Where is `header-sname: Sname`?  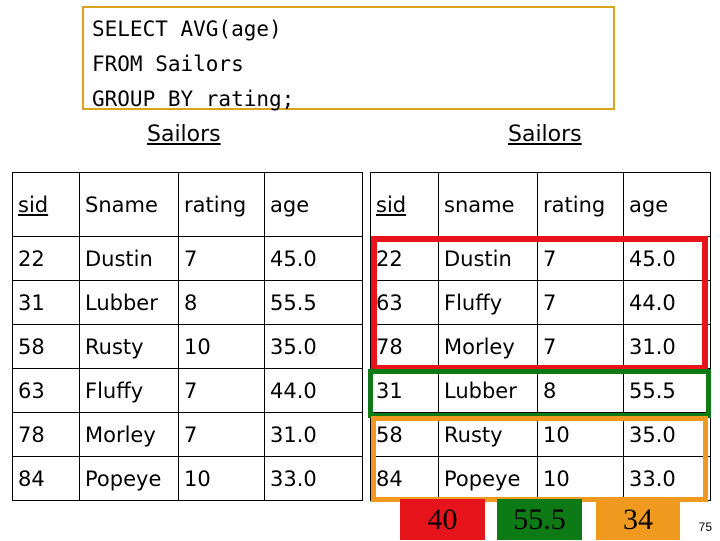 header-sname: Sname is located at coordinates (129, 204).